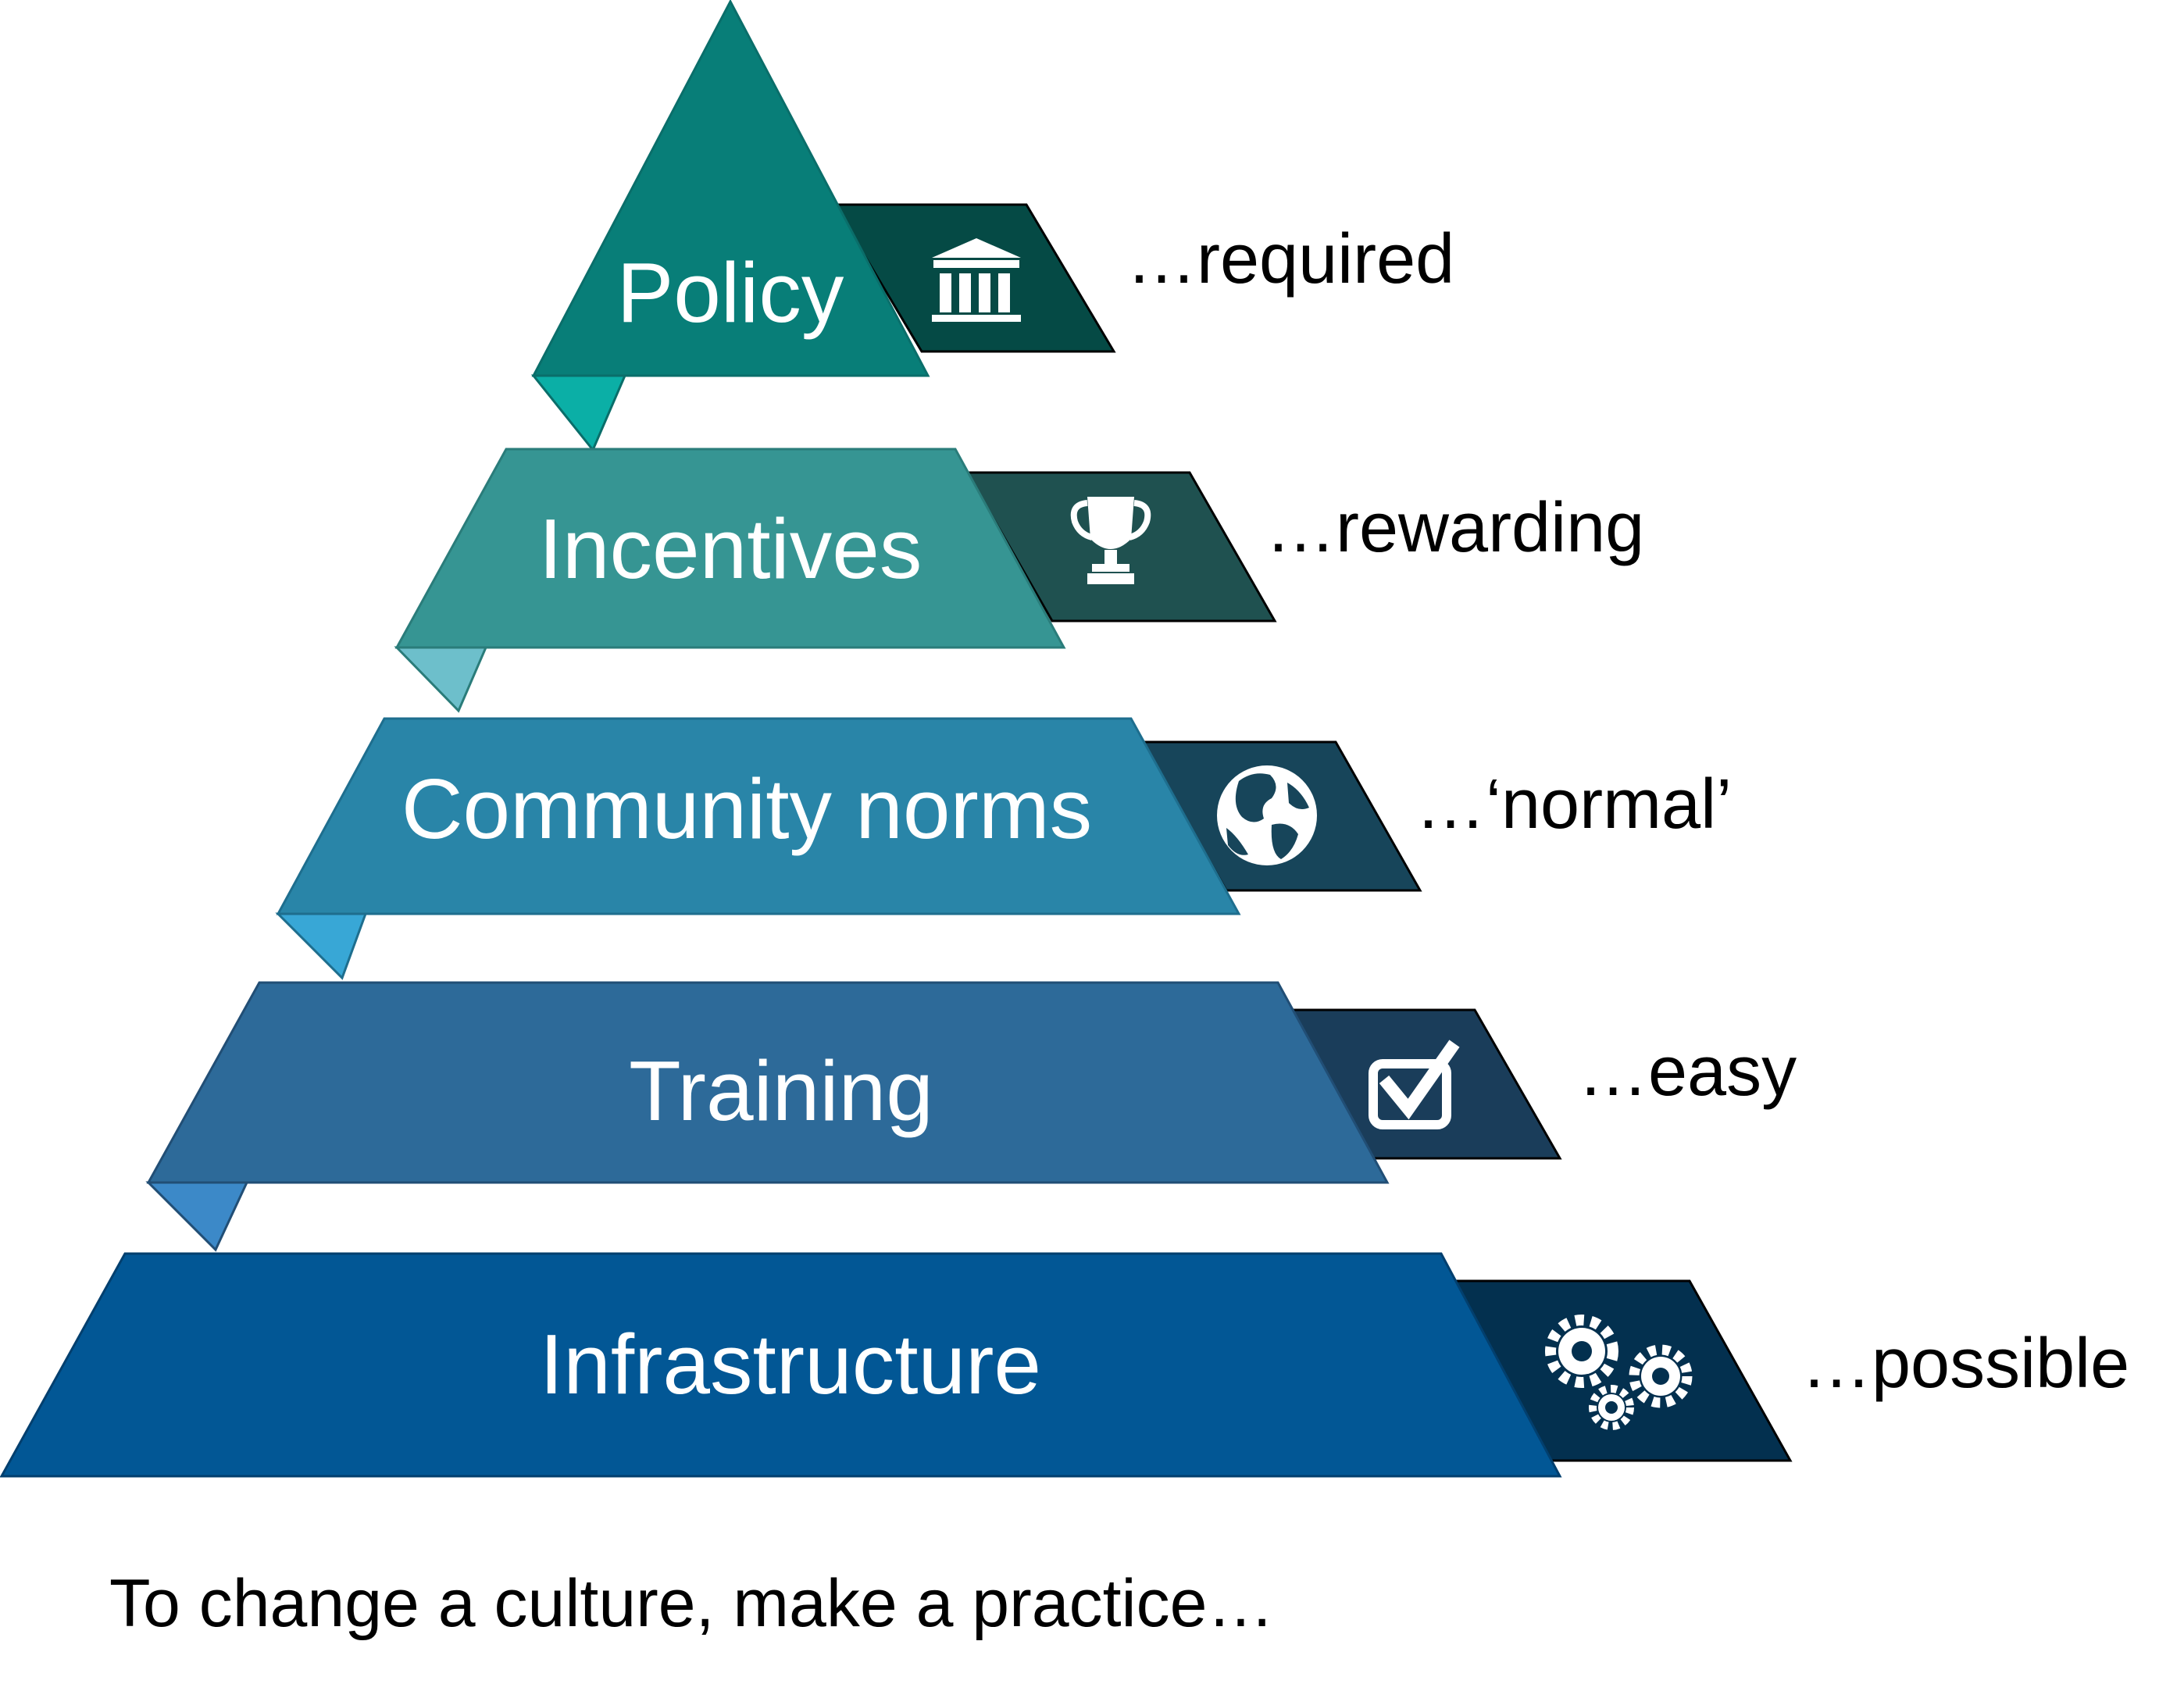 This screenshot has width=2184, height=1691. I want to click on incentives-fold, so click(441, 679).